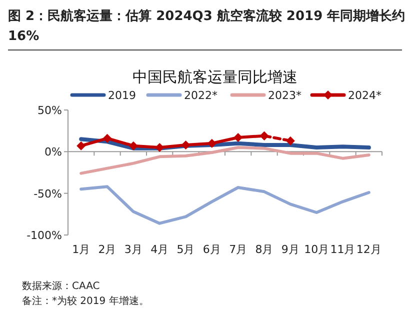 The image size is (413, 323). Describe the element at coordinates (159, 249) in the screenshot. I see `x-tick-label: 4月` at that location.